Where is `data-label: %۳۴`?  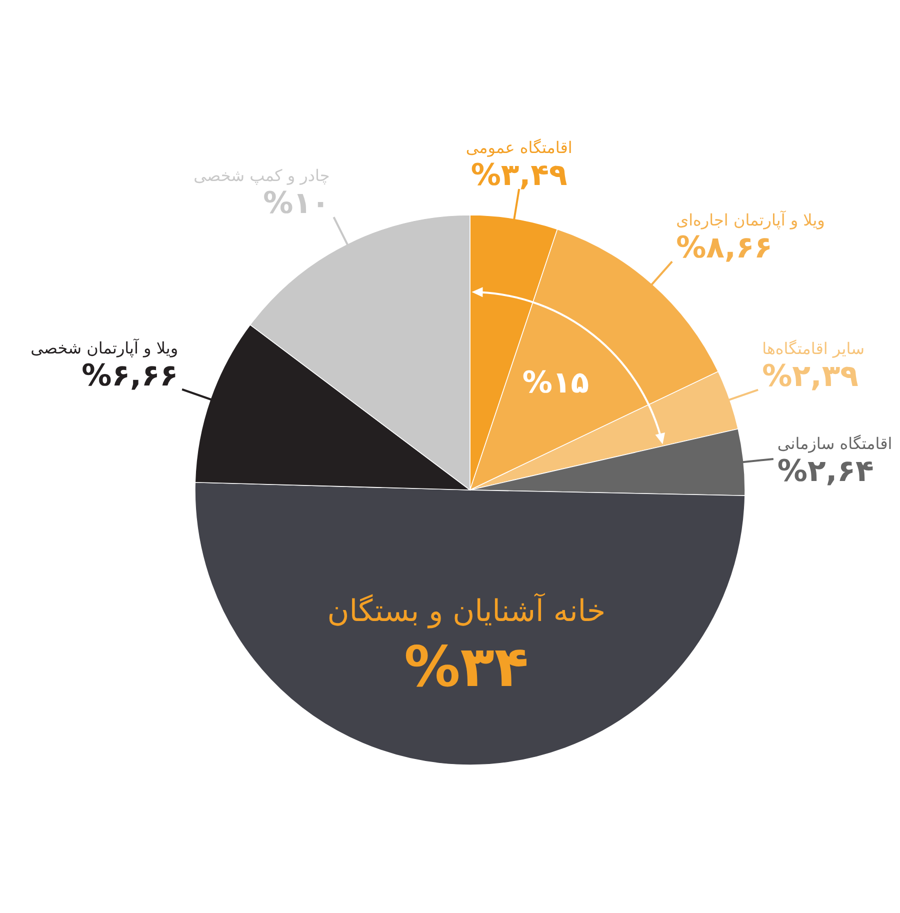 data-label: %۳۴ is located at coordinates (466, 667).